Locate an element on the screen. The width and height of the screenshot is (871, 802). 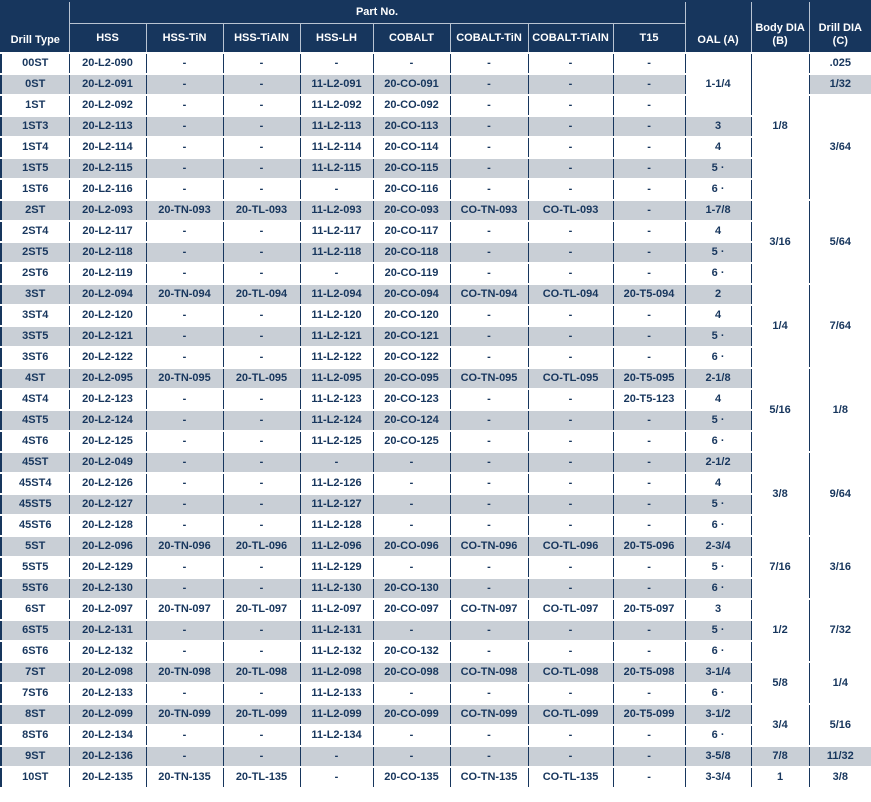
table-row: 8ST6 20-L2-134- -11-L2-134- - - -6 · is located at coordinates (435, 735).